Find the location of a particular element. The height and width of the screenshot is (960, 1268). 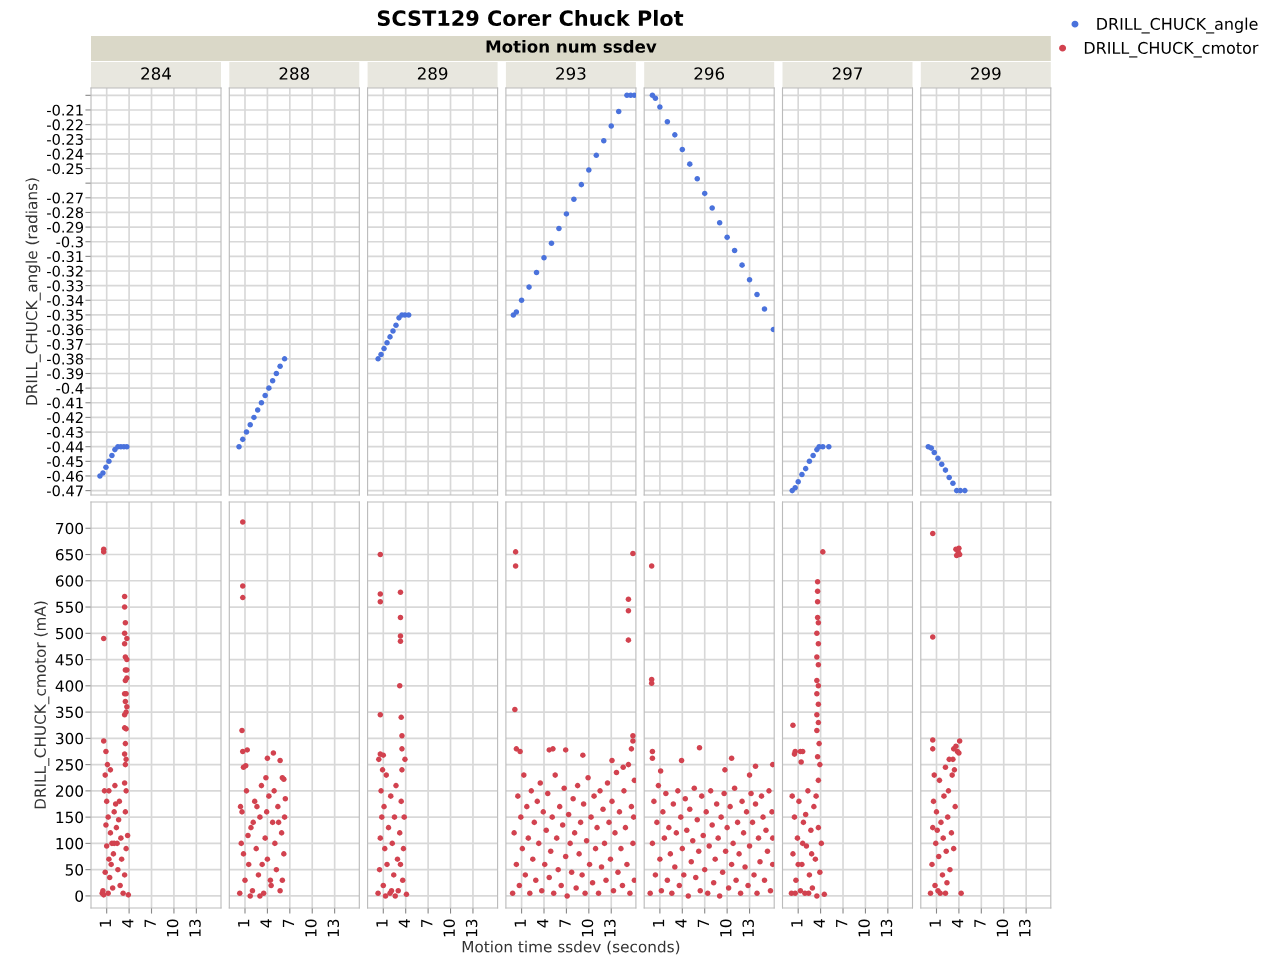

y-tick-label: -0.34 is located at coordinates (65, 301).